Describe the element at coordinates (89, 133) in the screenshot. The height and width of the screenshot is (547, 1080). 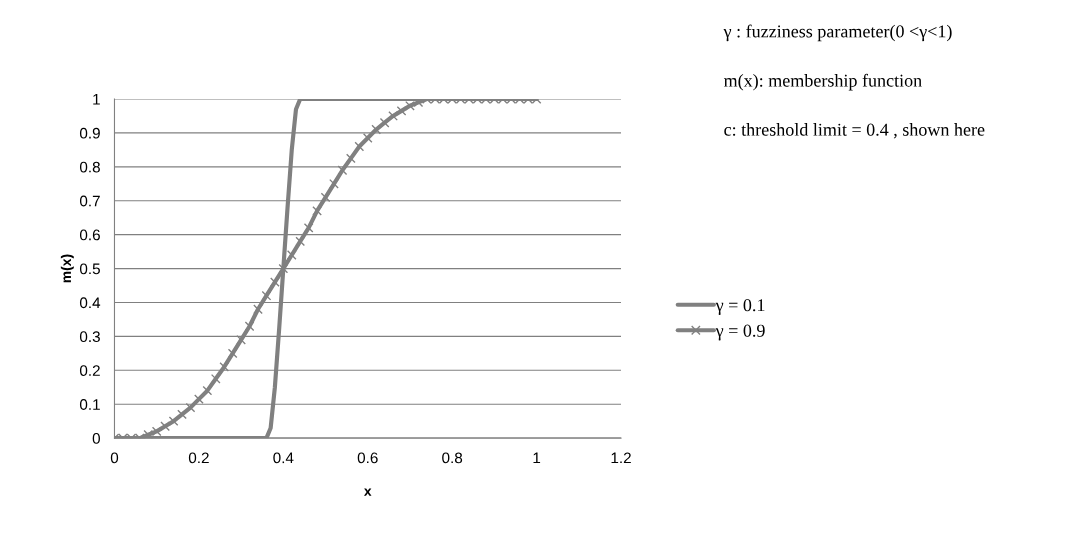
I see `y-tick-label: 0.9` at that location.